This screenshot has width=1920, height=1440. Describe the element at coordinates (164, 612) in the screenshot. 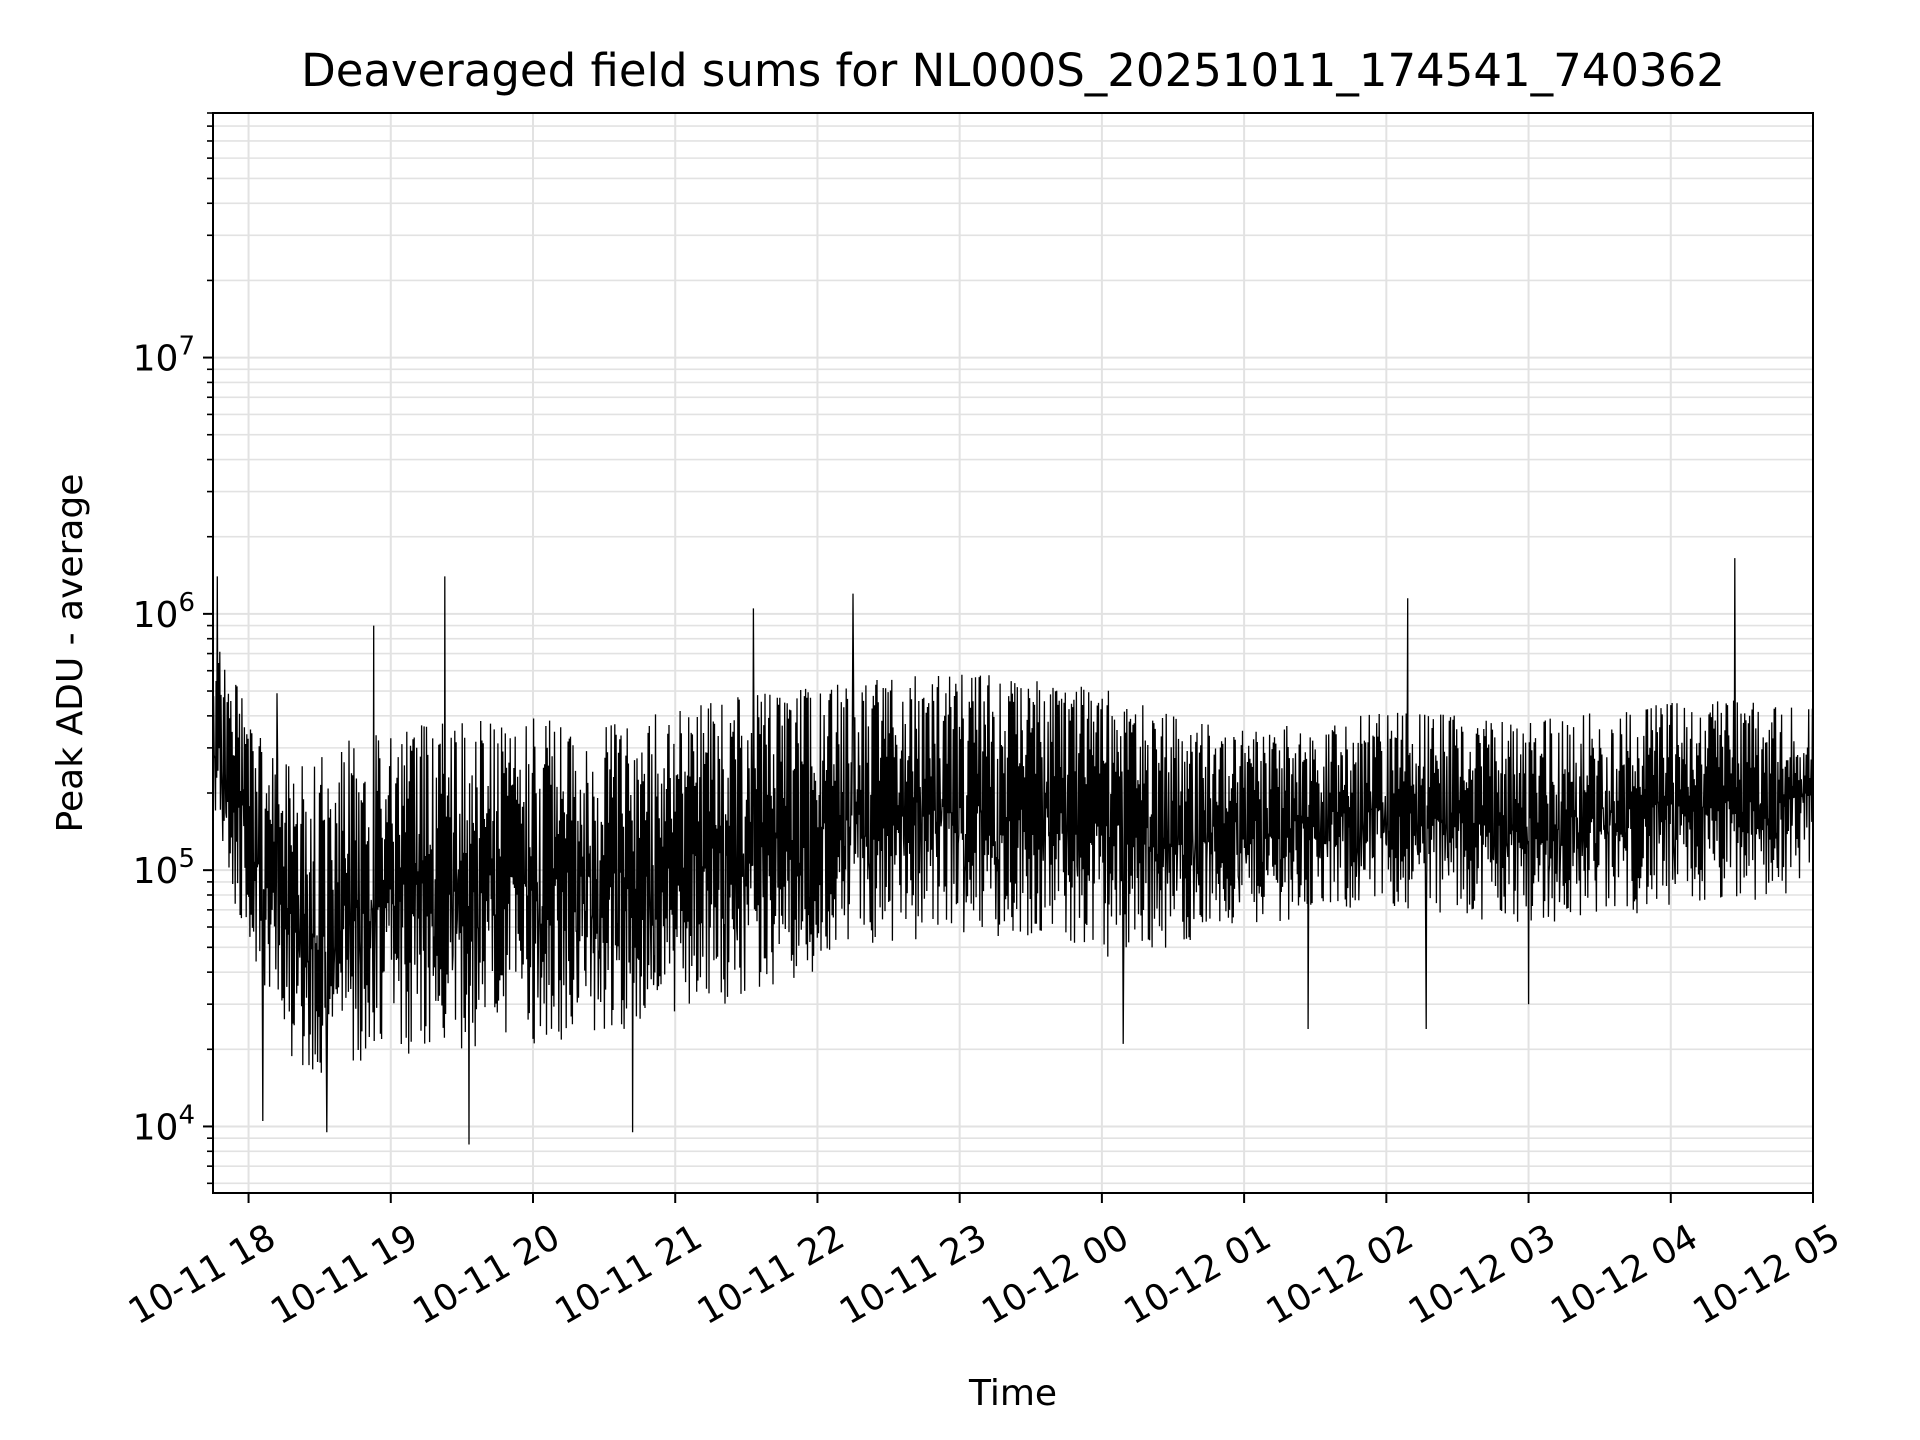

I see `y-tick-label: 10⁶` at that location.